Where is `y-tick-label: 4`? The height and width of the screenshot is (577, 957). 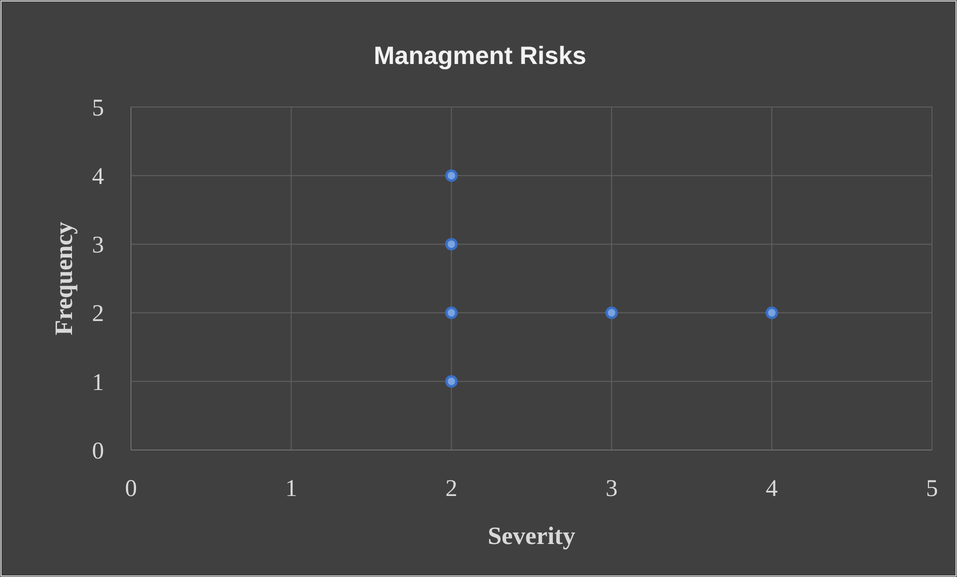
y-tick-label: 4 is located at coordinates (98, 177).